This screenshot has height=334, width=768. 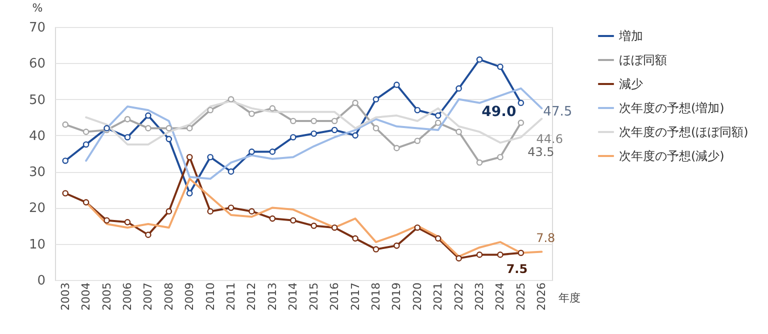 What do you see at coordinates (459, 296) in the screenshot?
I see `x-tick-label: 2022` at bounding box center [459, 296].